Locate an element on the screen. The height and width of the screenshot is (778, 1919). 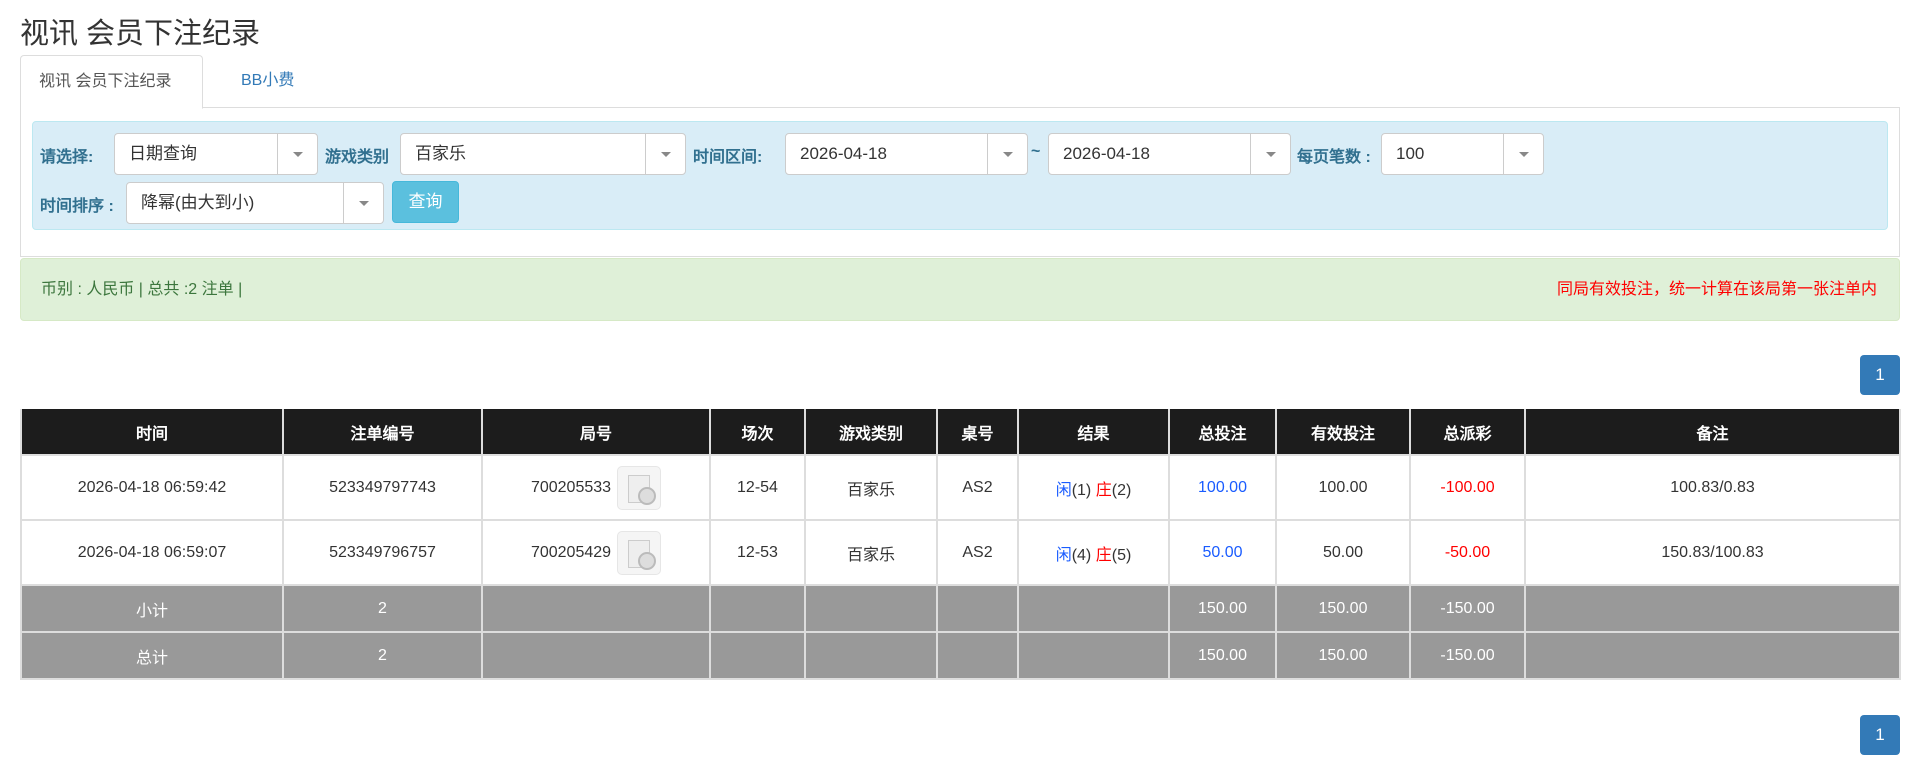
game-select: 百家乐 is located at coordinates (543, 154).